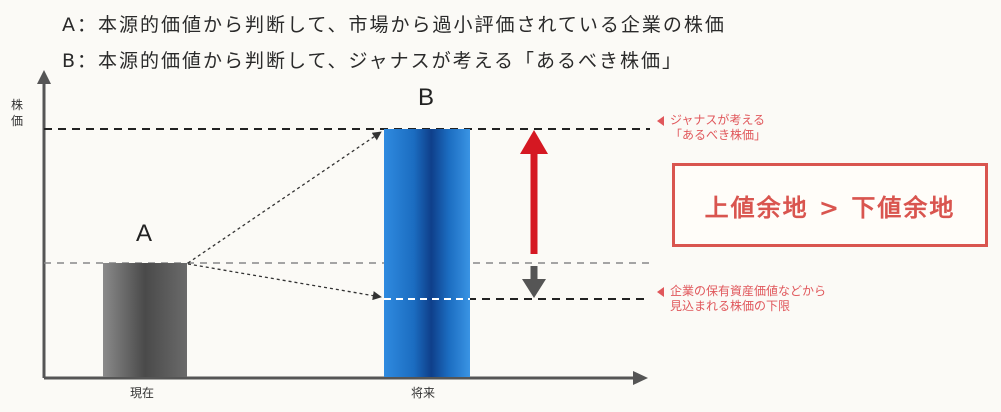 This screenshot has height=412, width=1001. I want to click on upside-arrowhead, so click(534, 142).